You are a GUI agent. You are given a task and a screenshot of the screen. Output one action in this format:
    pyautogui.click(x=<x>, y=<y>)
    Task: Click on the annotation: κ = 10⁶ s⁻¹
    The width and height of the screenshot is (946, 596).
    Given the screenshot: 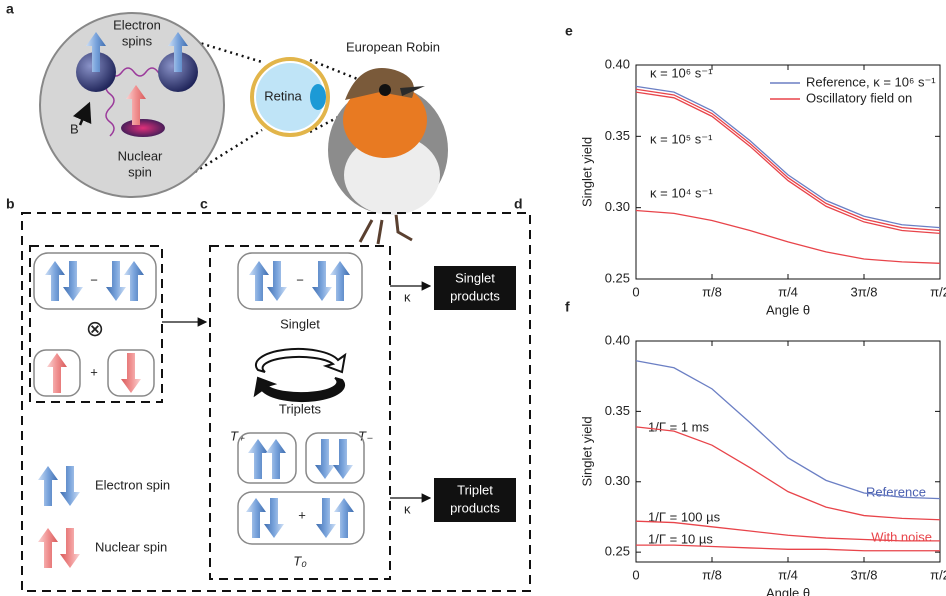 What is the action you would take?
    pyautogui.click(x=681, y=72)
    